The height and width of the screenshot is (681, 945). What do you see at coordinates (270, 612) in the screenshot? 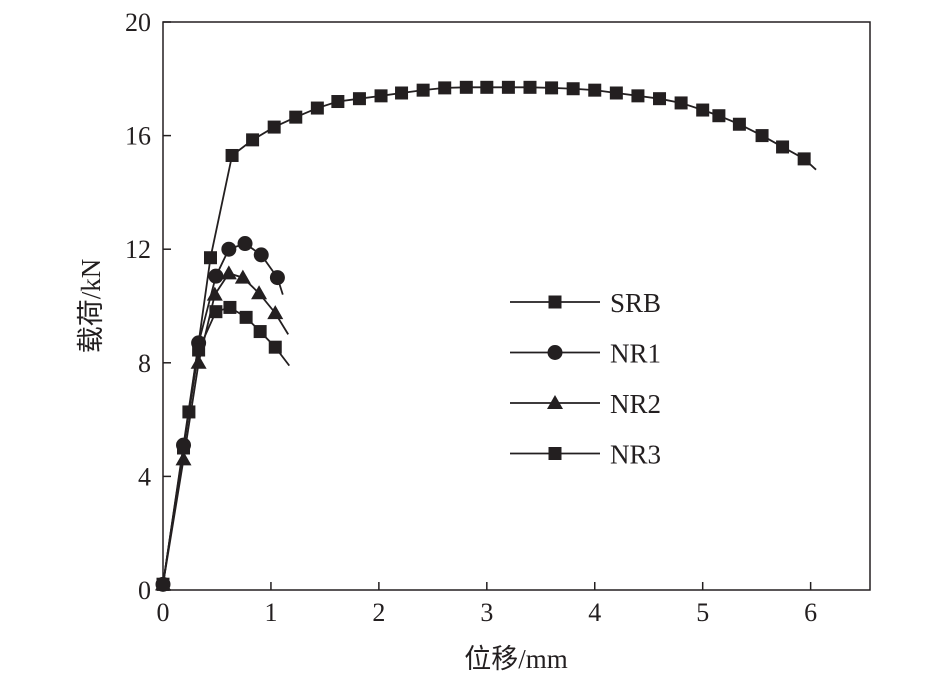
I see `x-tick-label: 1` at bounding box center [270, 612].